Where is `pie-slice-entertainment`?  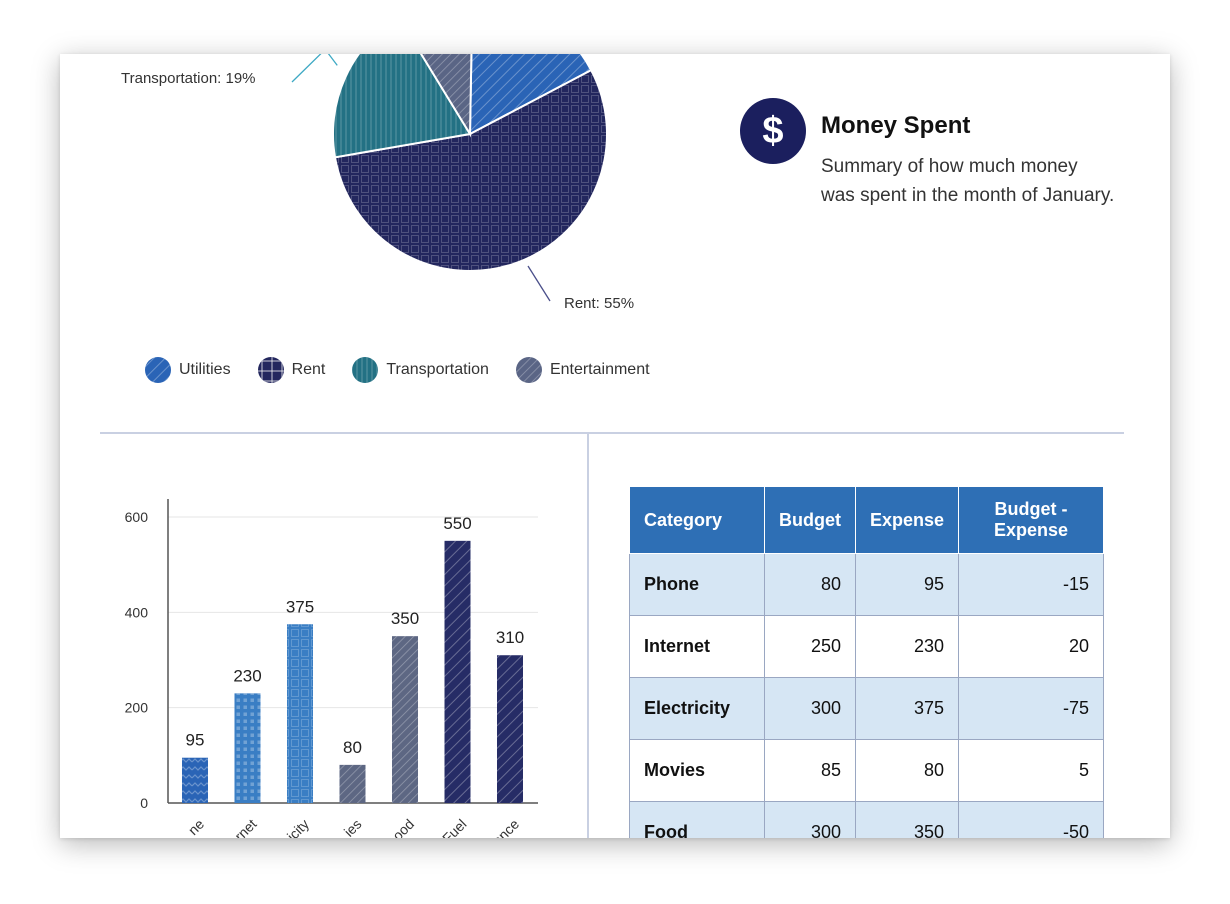 pie-slice-entertainment is located at coordinates (446, 96).